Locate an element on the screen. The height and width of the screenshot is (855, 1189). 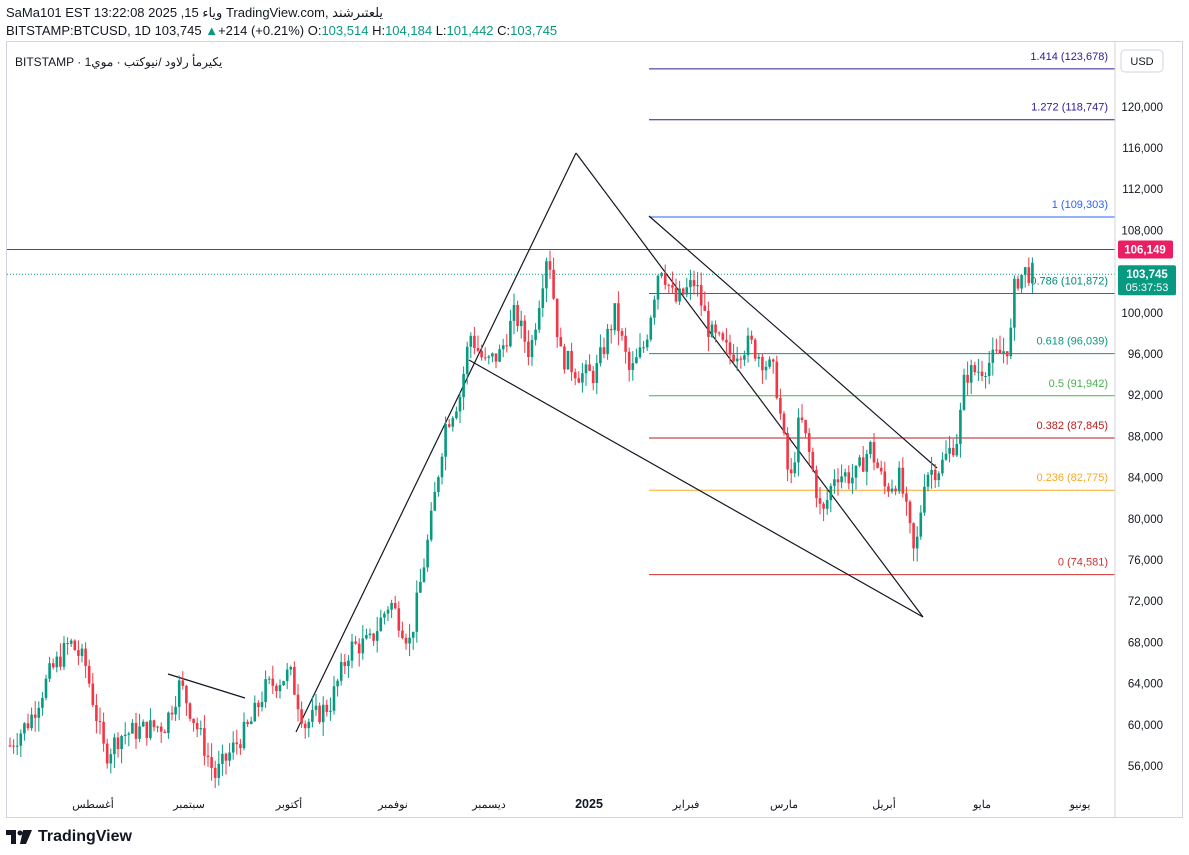
price-tick-label: 92,000 is located at coordinates (1145, 396).